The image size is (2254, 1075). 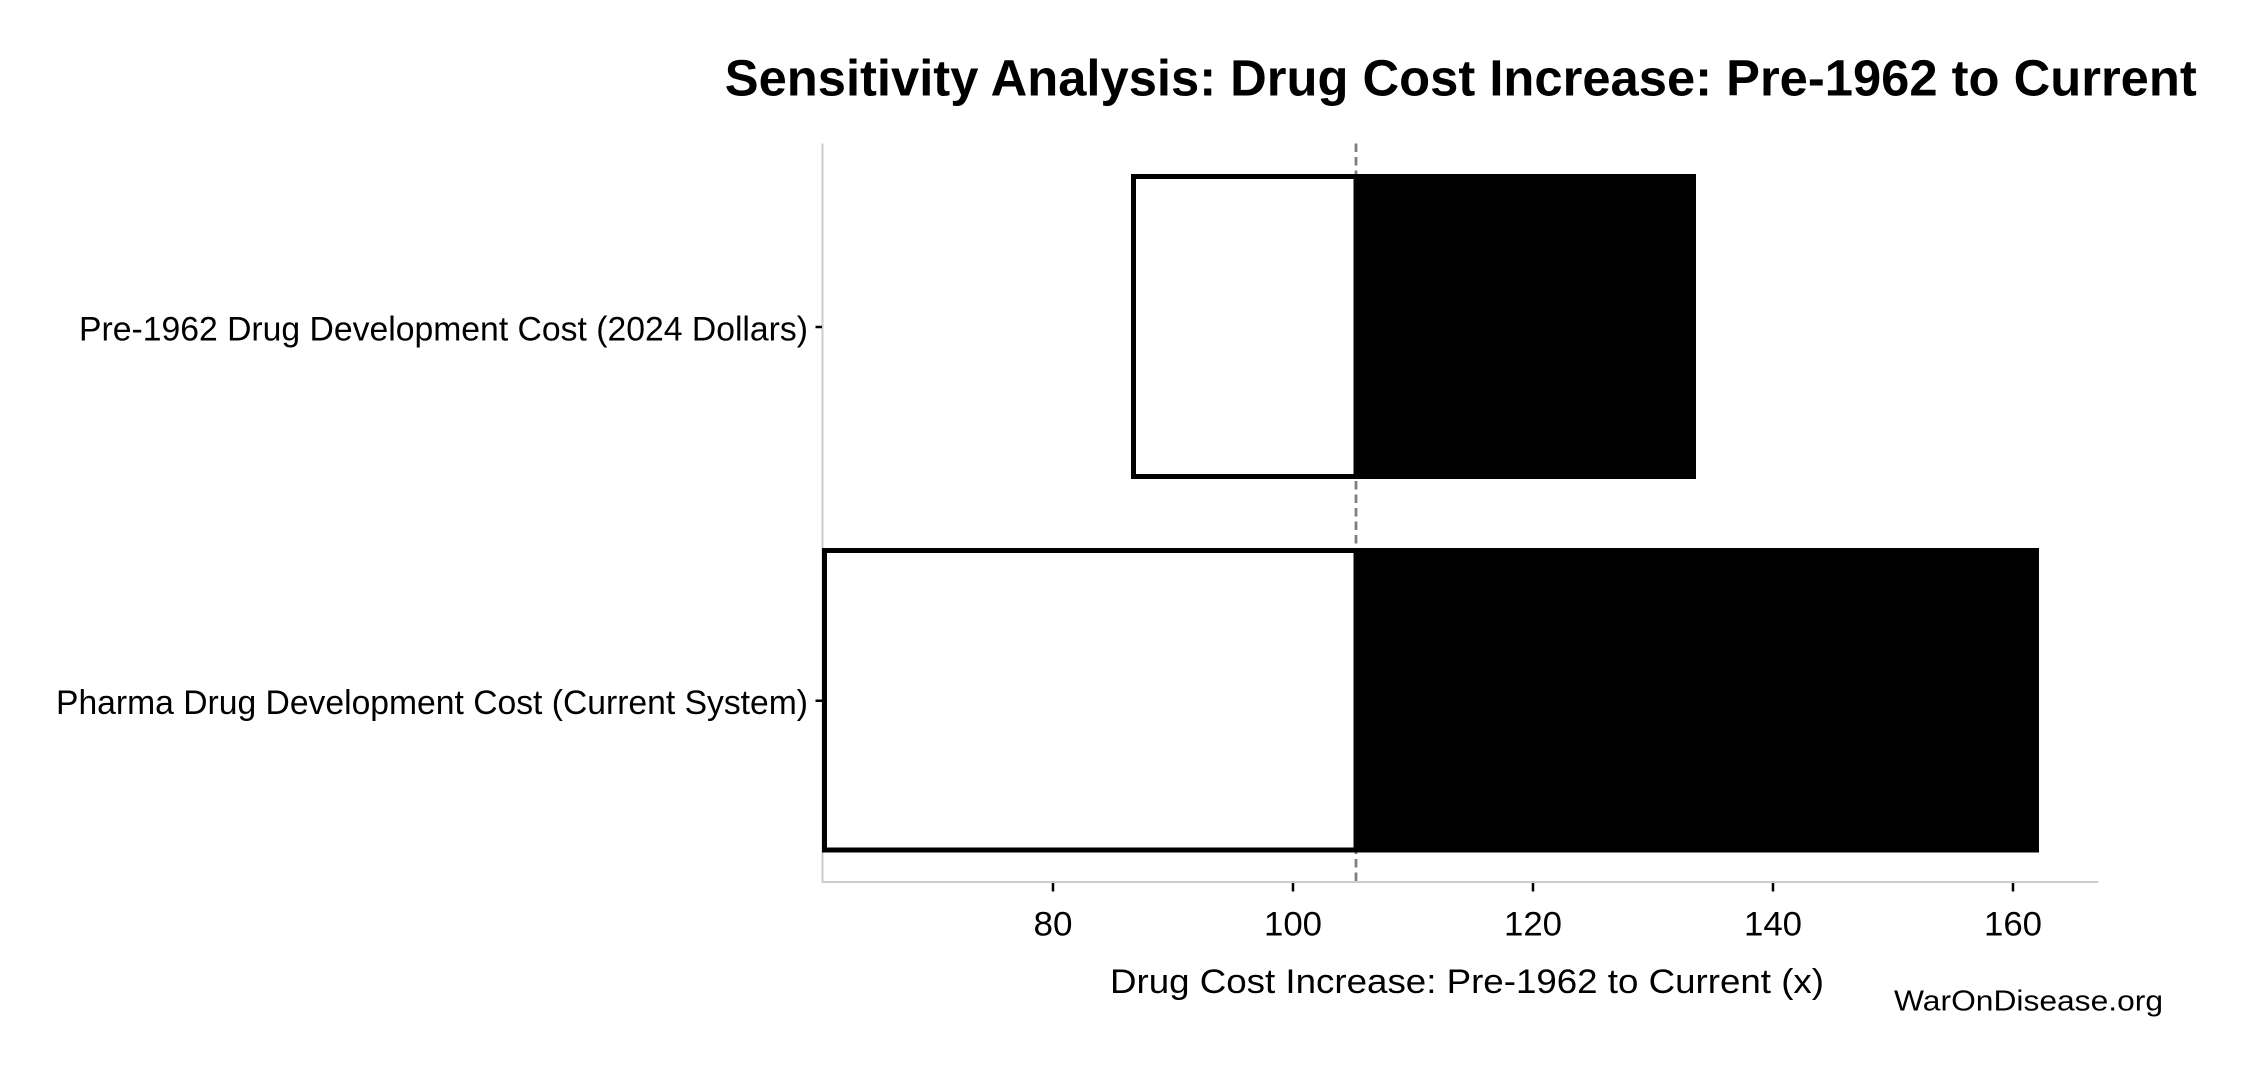 I want to click on svg-text: 160, so click(x=2013, y=924).